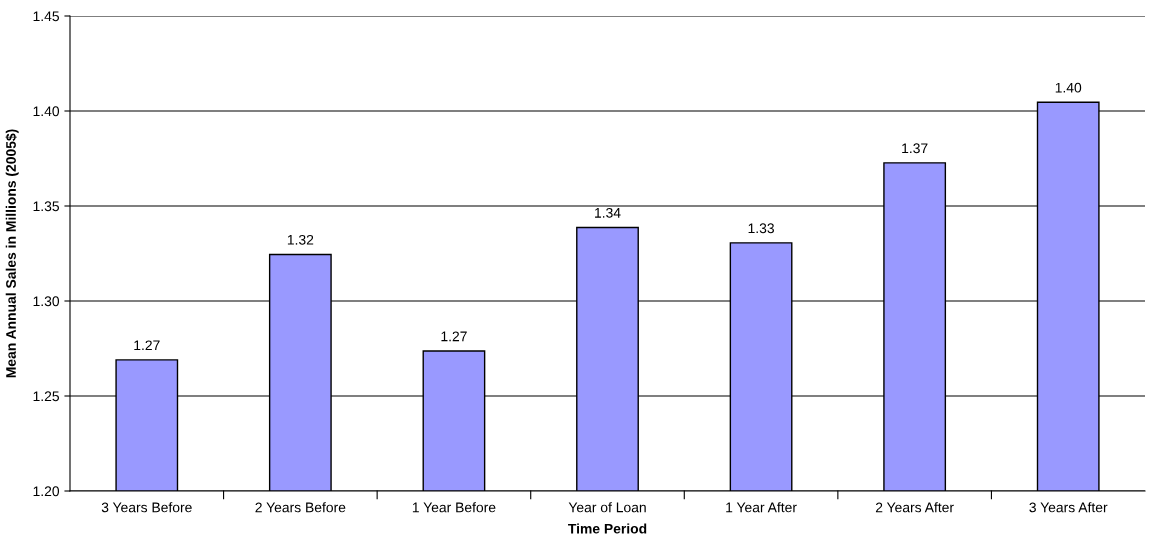  Describe the element at coordinates (607, 528) in the screenshot. I see `x-axis-title: Time Period` at that location.